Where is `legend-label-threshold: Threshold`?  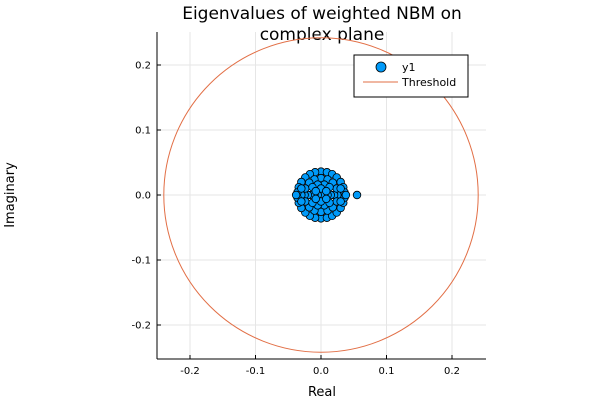 legend-label-threshold: Threshold is located at coordinates (428, 82).